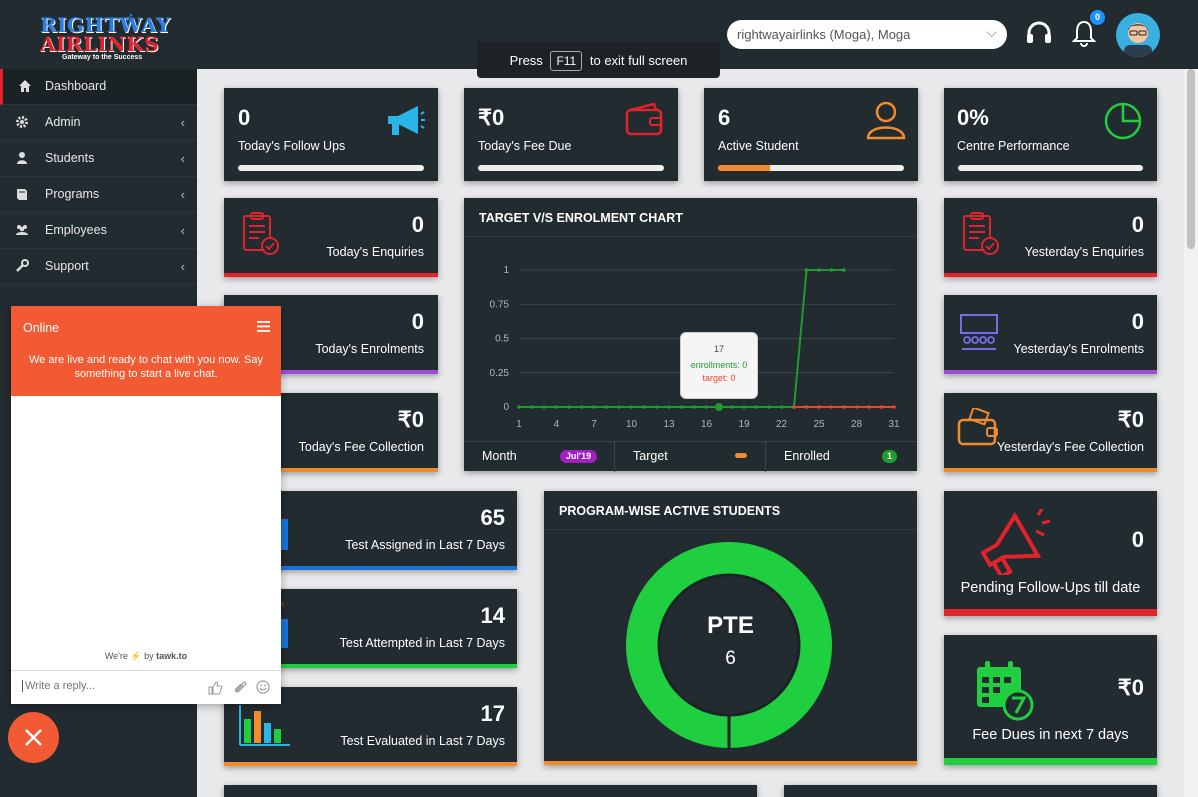  I want to click on donut-center-label: PTE, so click(730, 625).